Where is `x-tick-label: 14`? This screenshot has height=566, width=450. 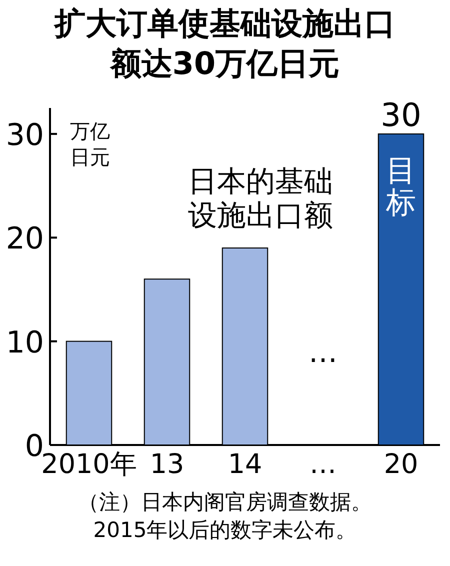 x-tick-label: 14 is located at coordinates (245, 464).